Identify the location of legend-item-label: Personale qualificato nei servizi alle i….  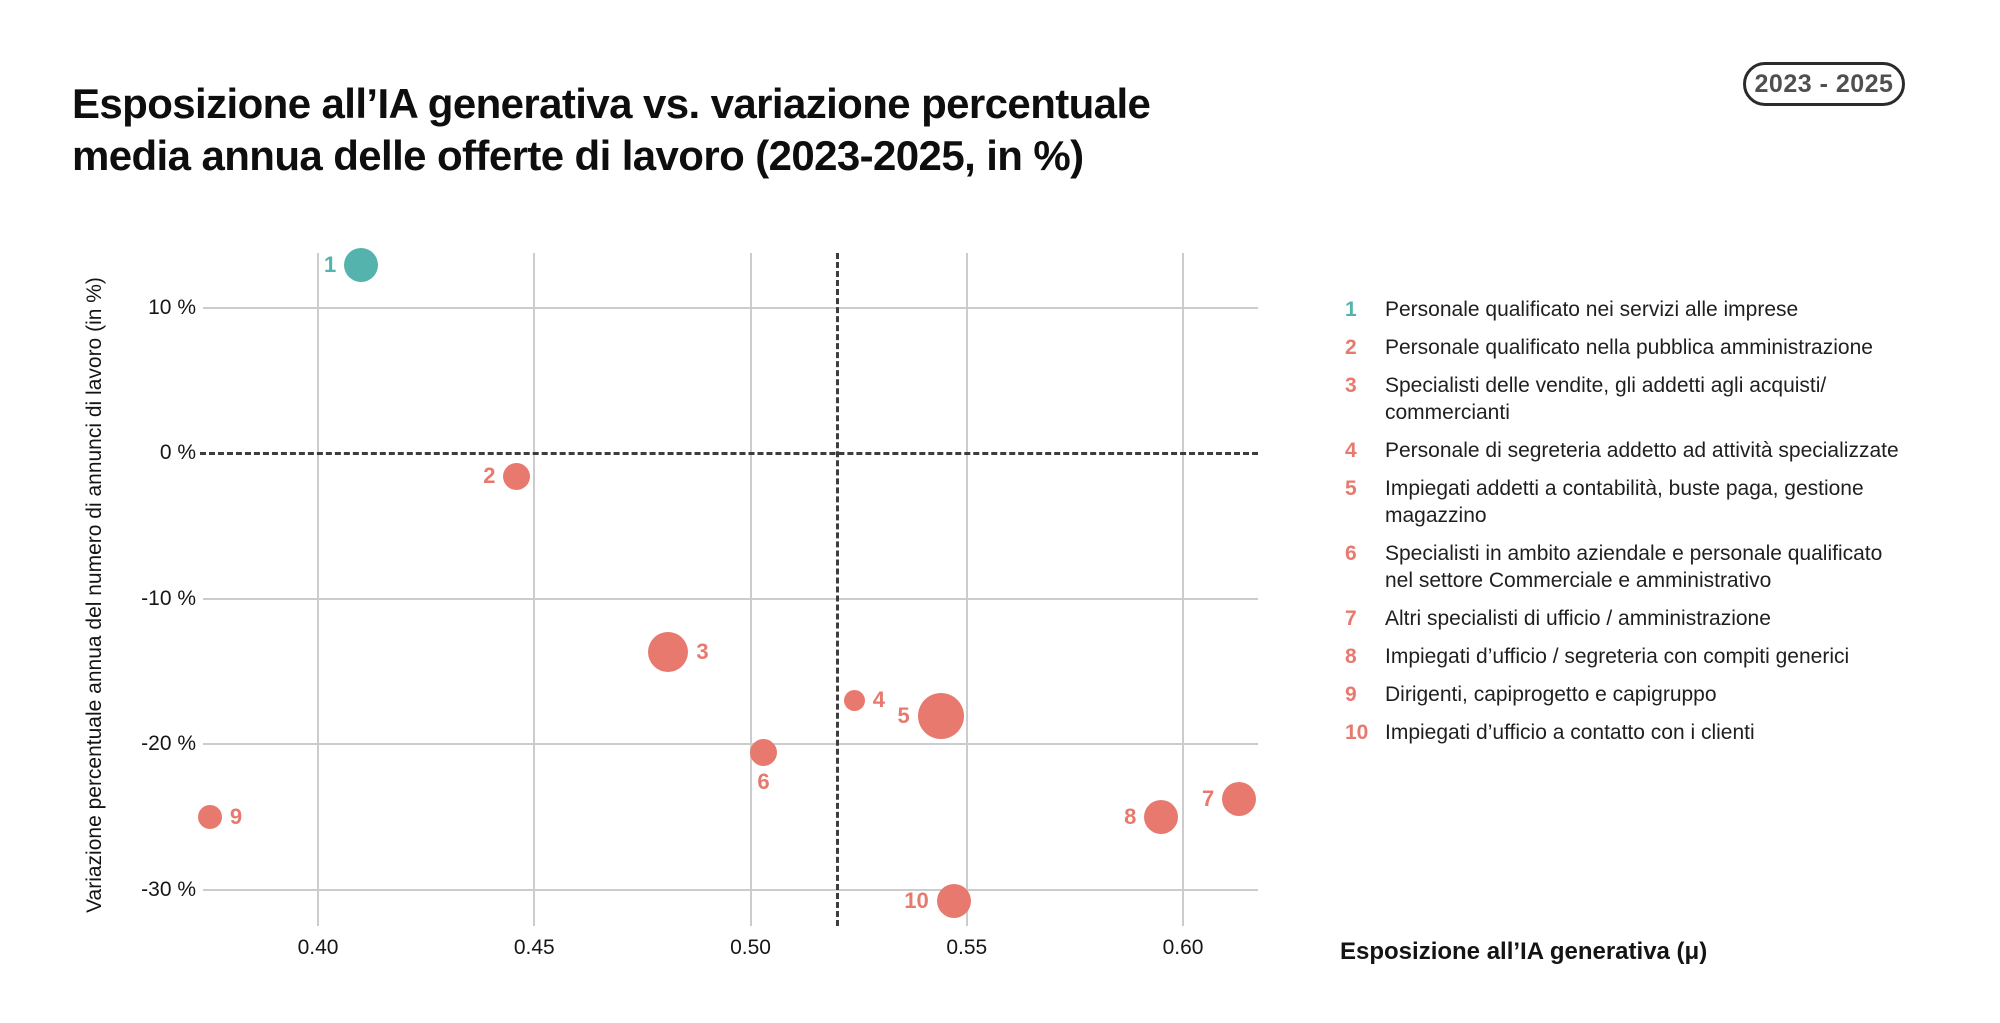
(1592, 309).